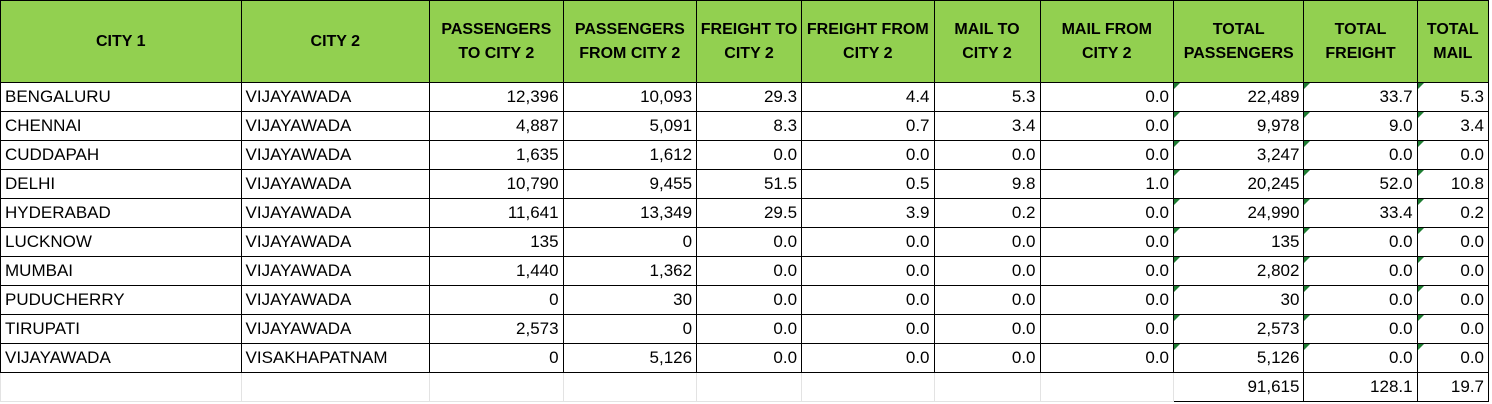 Image resolution: width=1492 pixels, height=404 pixels. What do you see at coordinates (121, 97) in the screenshot?
I see `table-cell: BENGALURU` at bounding box center [121, 97].